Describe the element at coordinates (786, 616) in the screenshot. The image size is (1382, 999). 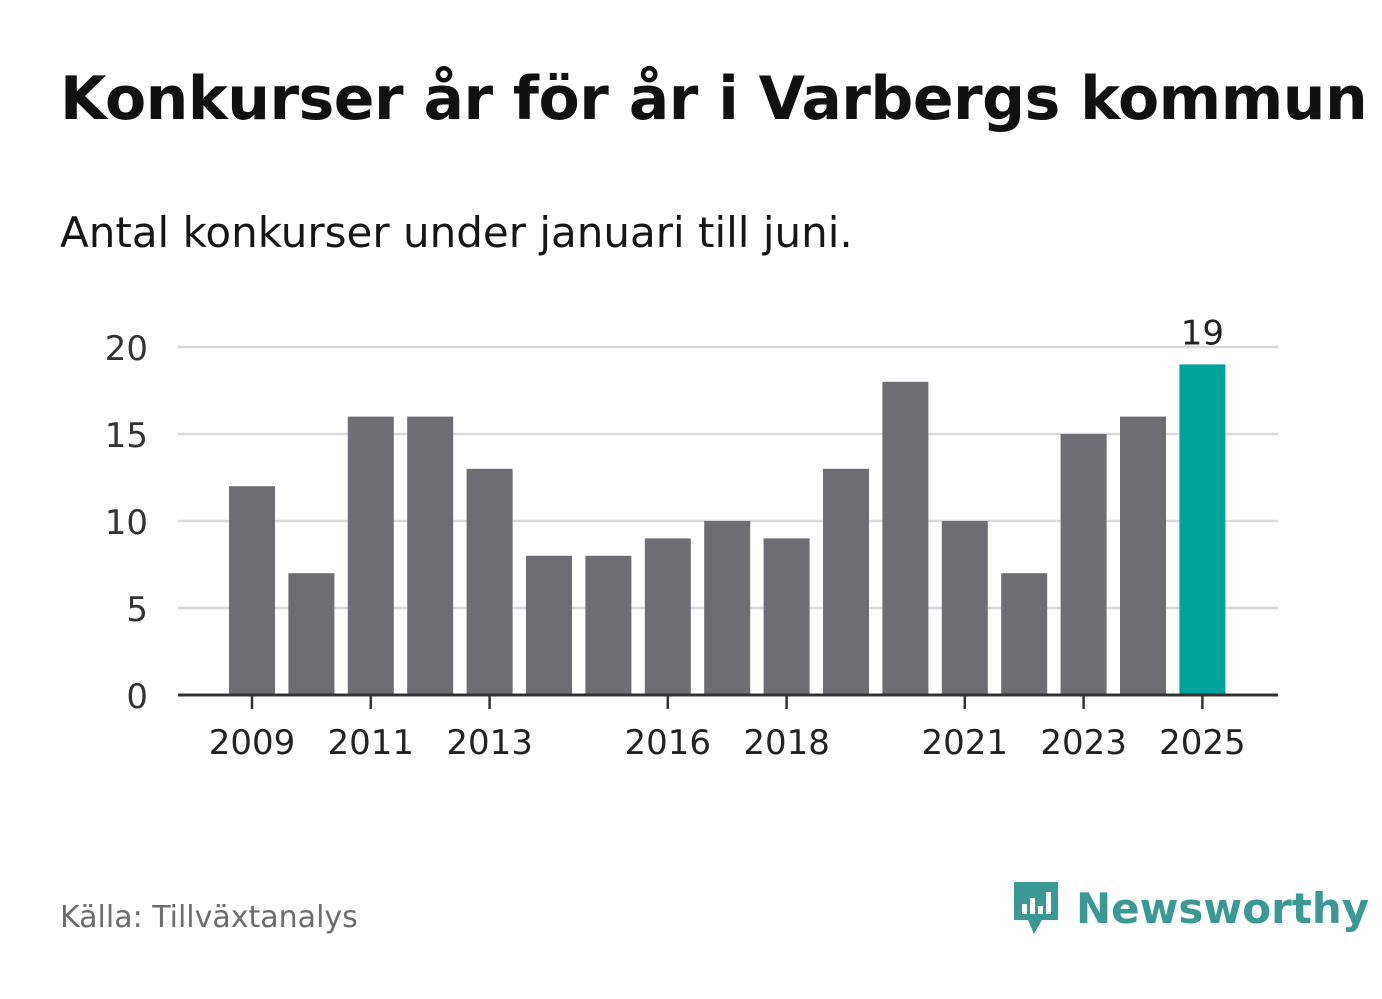
I see `bar-2018` at that location.